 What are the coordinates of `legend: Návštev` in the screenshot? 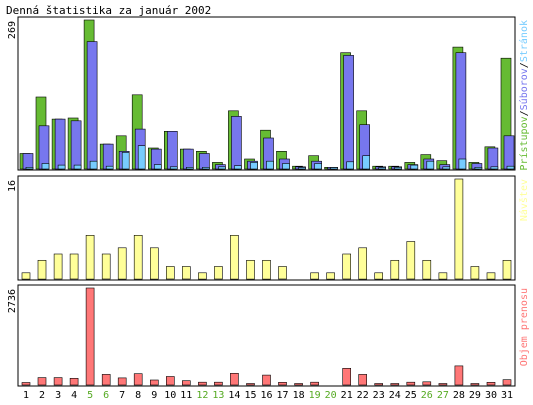 It's located at (524, 200).